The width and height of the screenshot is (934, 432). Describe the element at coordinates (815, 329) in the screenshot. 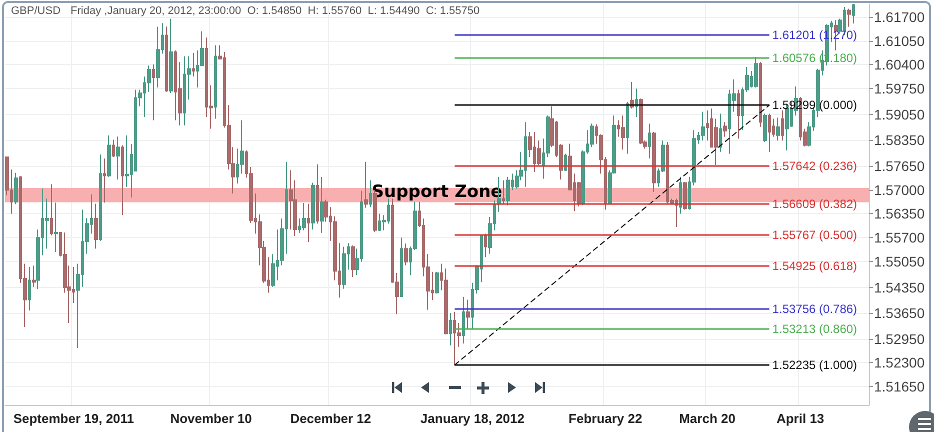

I see `ref-line-label: 1.53213 (0.860)` at that location.